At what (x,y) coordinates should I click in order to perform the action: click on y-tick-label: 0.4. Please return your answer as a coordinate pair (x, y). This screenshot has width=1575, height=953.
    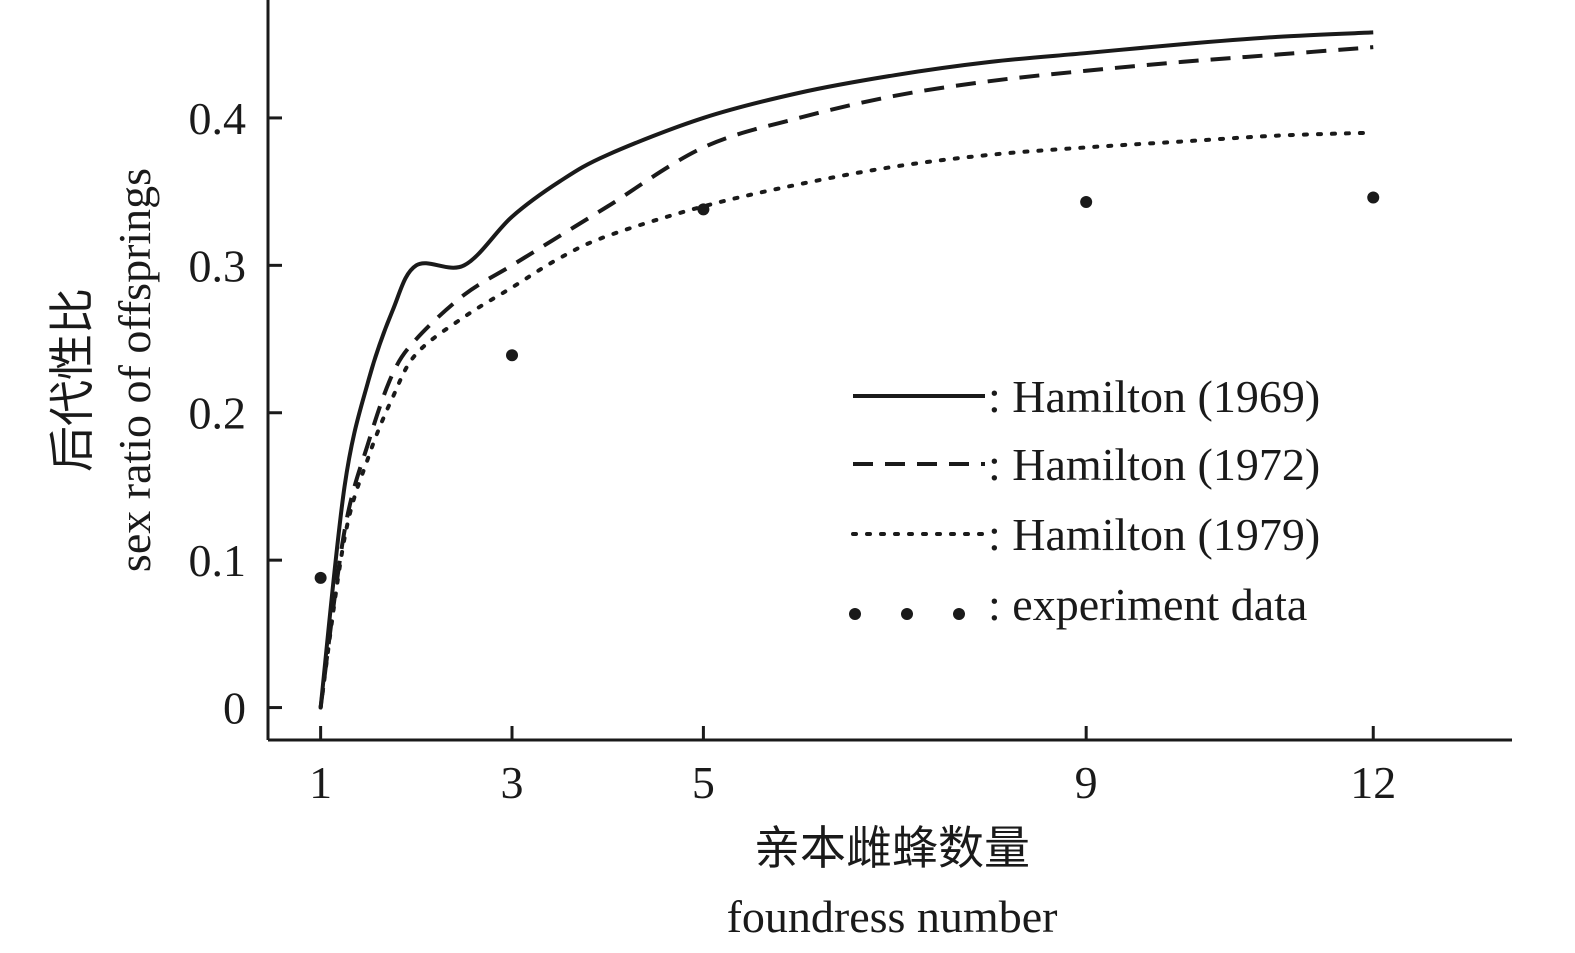
    Looking at the image, I should click on (218, 118).